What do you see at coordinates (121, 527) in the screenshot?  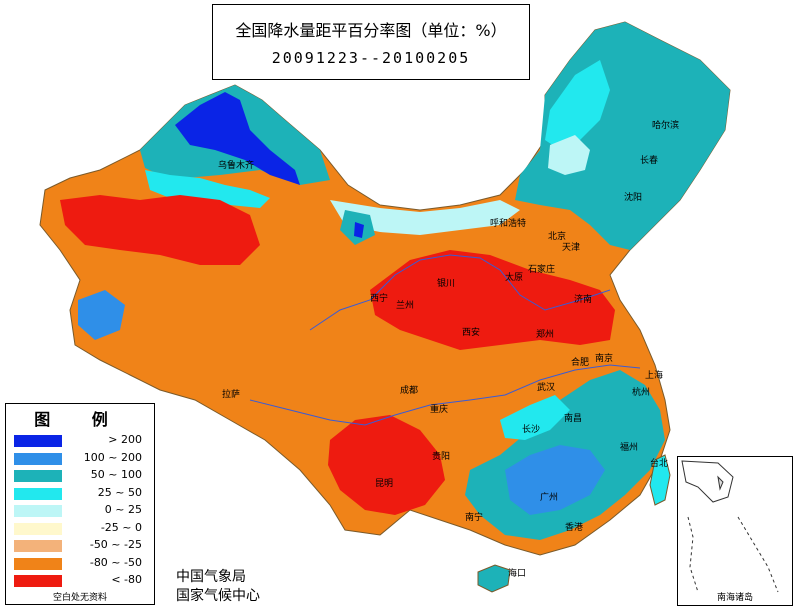 I see `legend-label: -25 ~ 0` at bounding box center [121, 527].